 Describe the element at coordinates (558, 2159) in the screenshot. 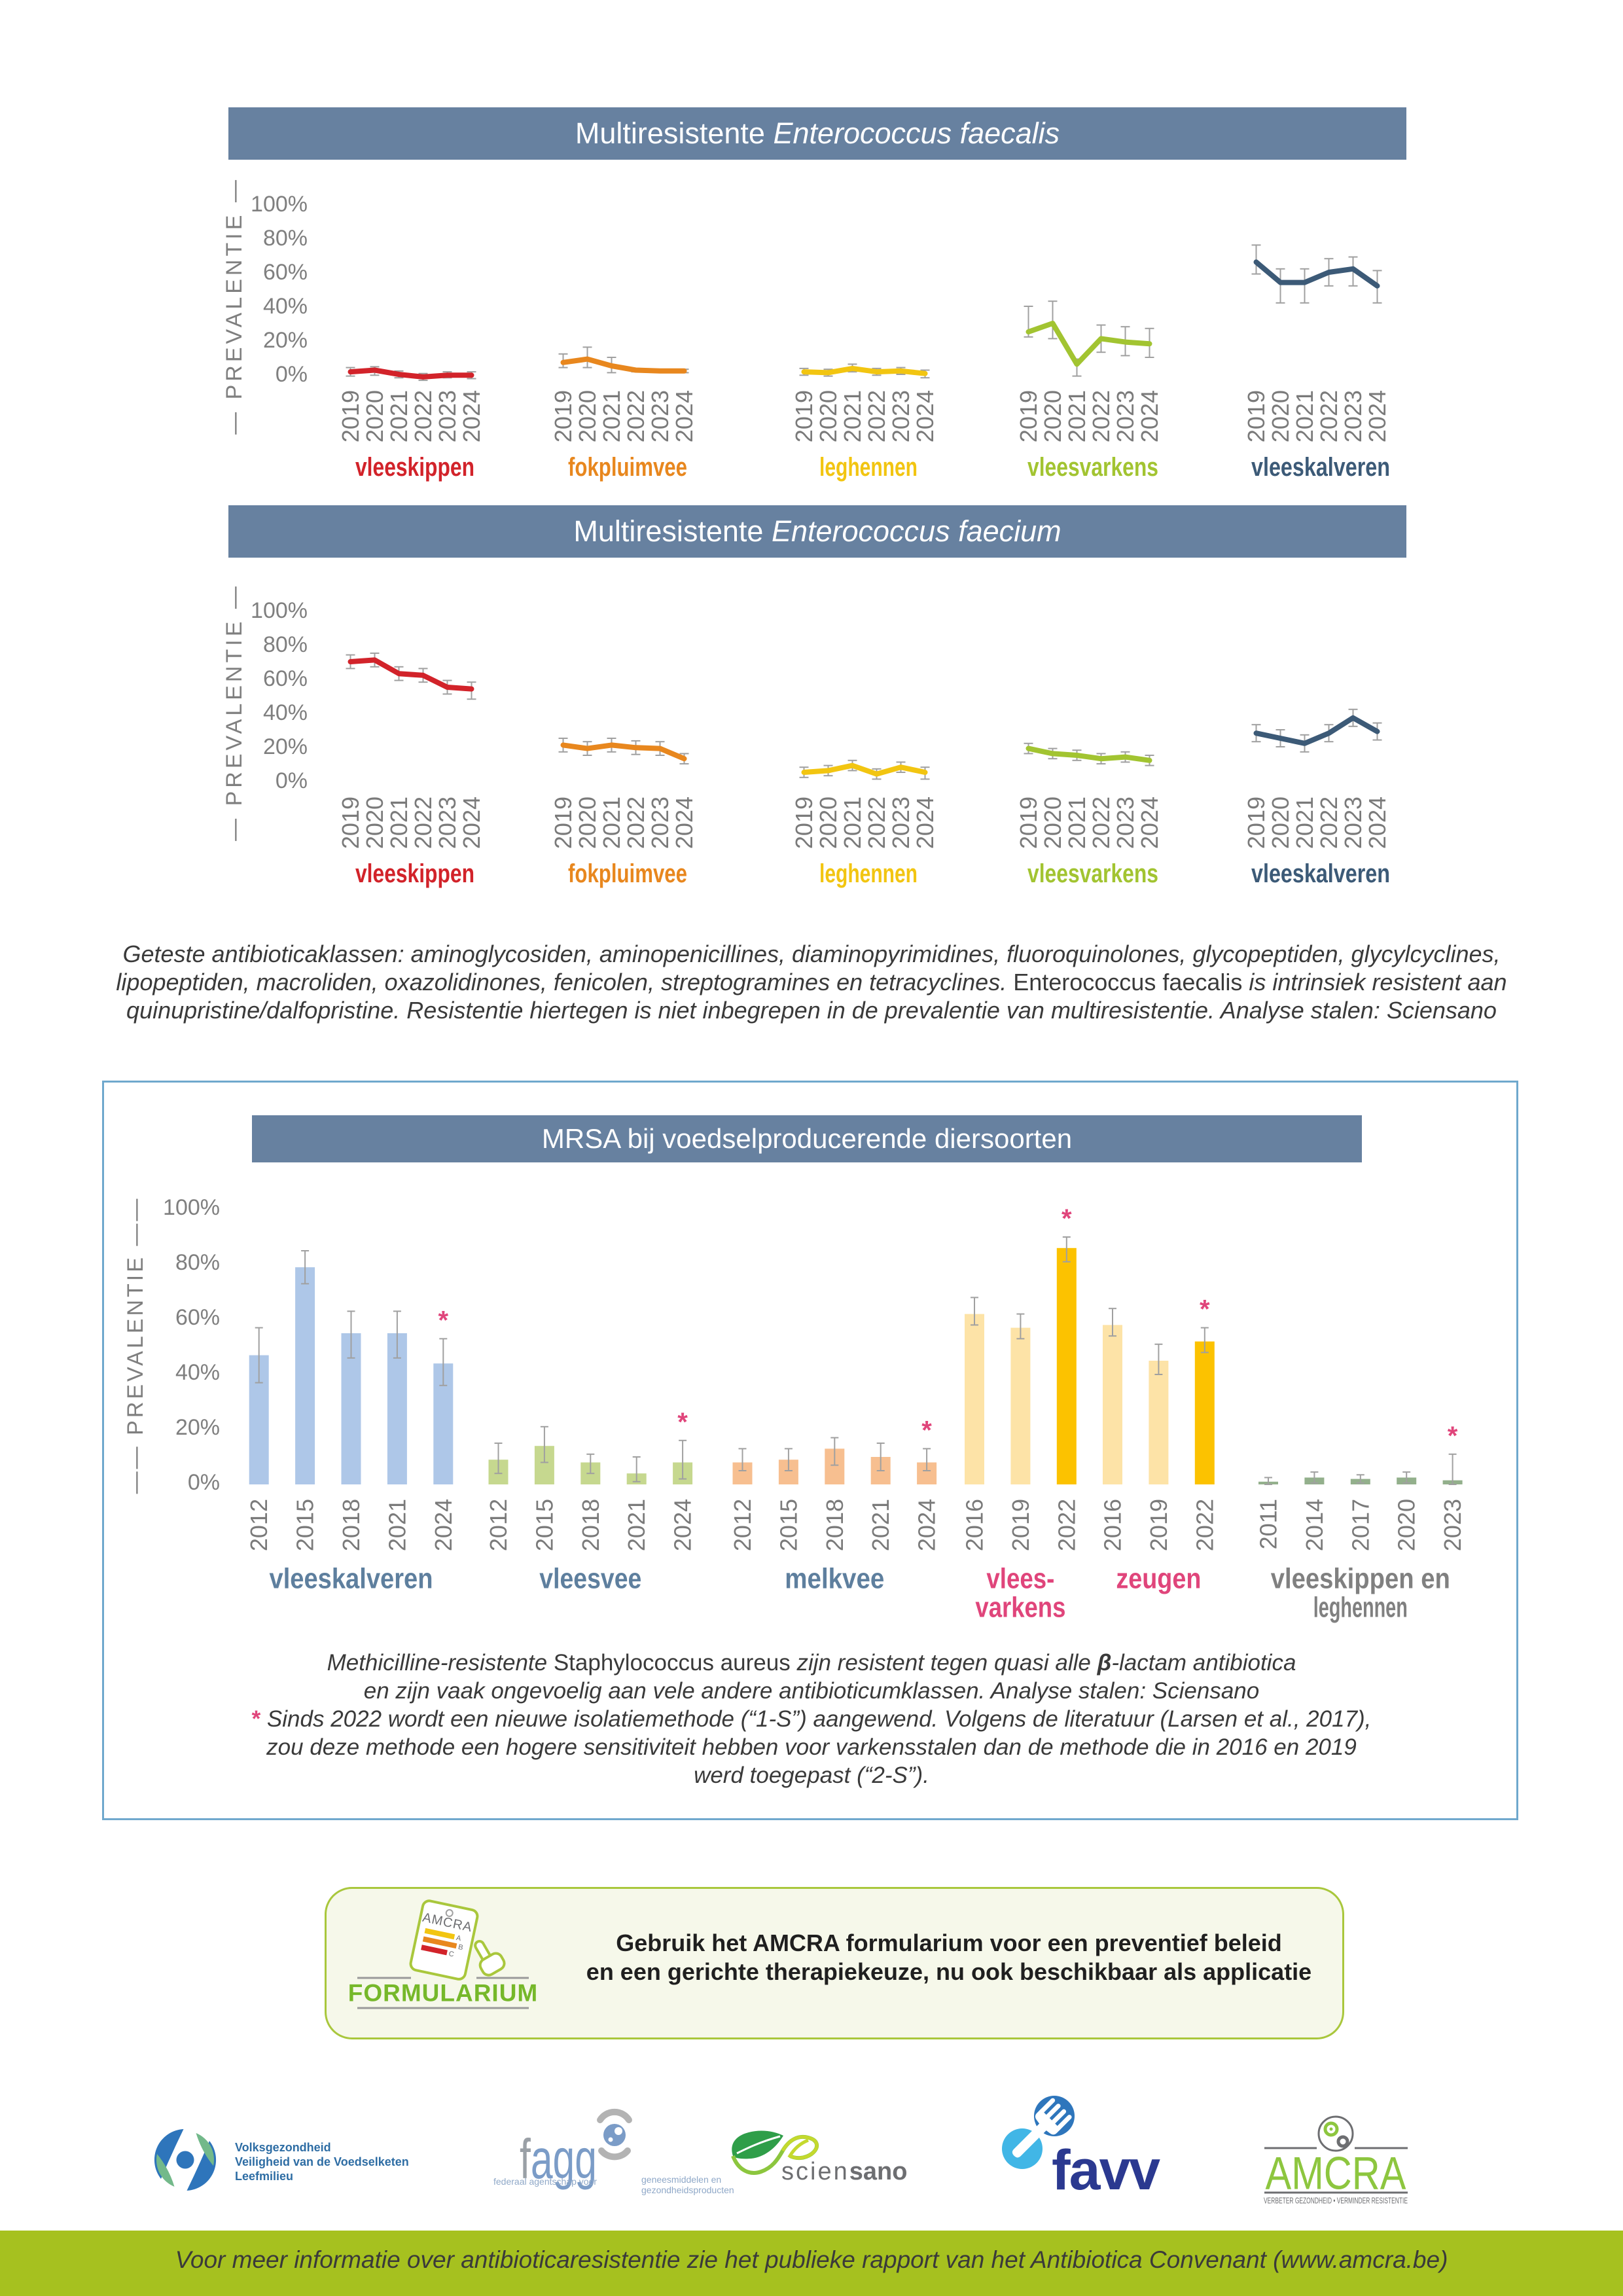

I see `svg-text: fagg` at that location.